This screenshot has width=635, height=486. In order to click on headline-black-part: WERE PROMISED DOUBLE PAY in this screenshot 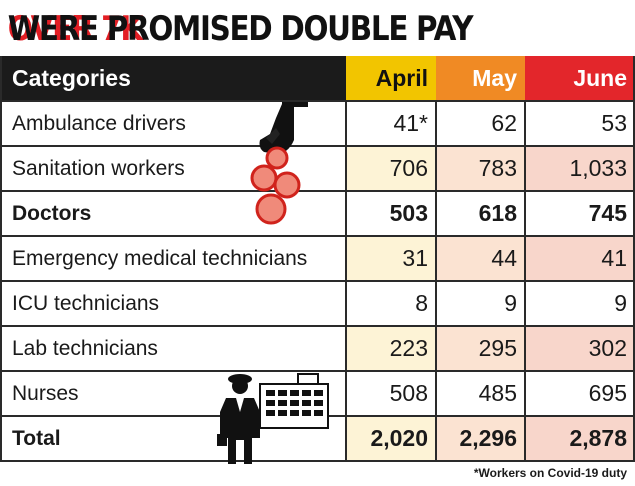, I will do `click(240, 29)`.